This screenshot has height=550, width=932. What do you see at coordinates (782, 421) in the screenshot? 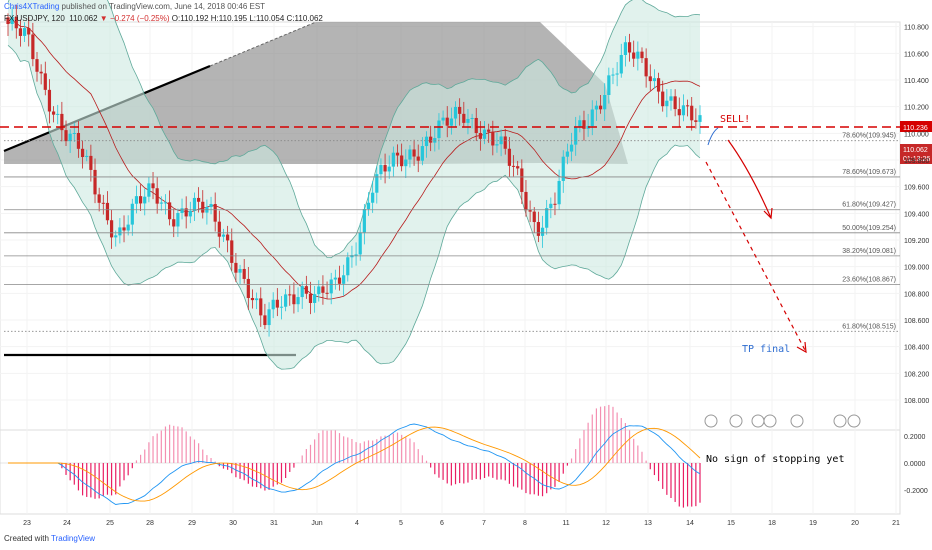
I see `economic-event-markers` at bounding box center [782, 421].